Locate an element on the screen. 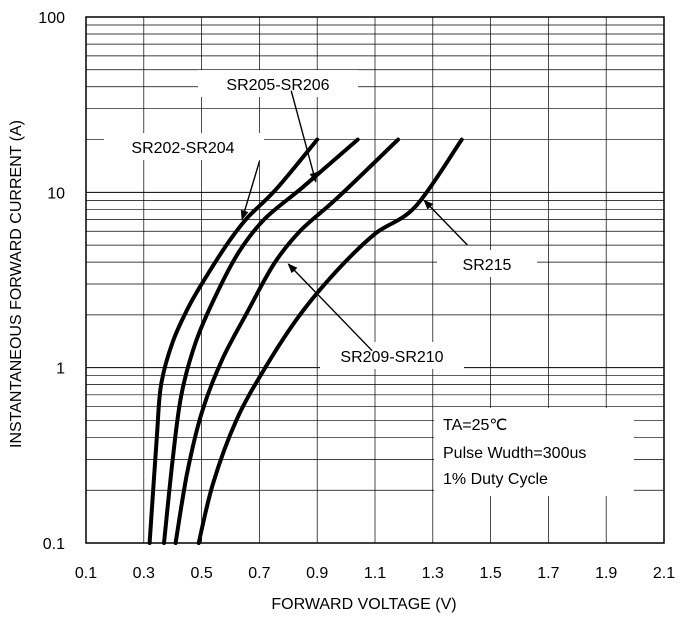 The image size is (685, 623). label-sr202-sr204: SR202-SR204 is located at coordinates (182, 148).